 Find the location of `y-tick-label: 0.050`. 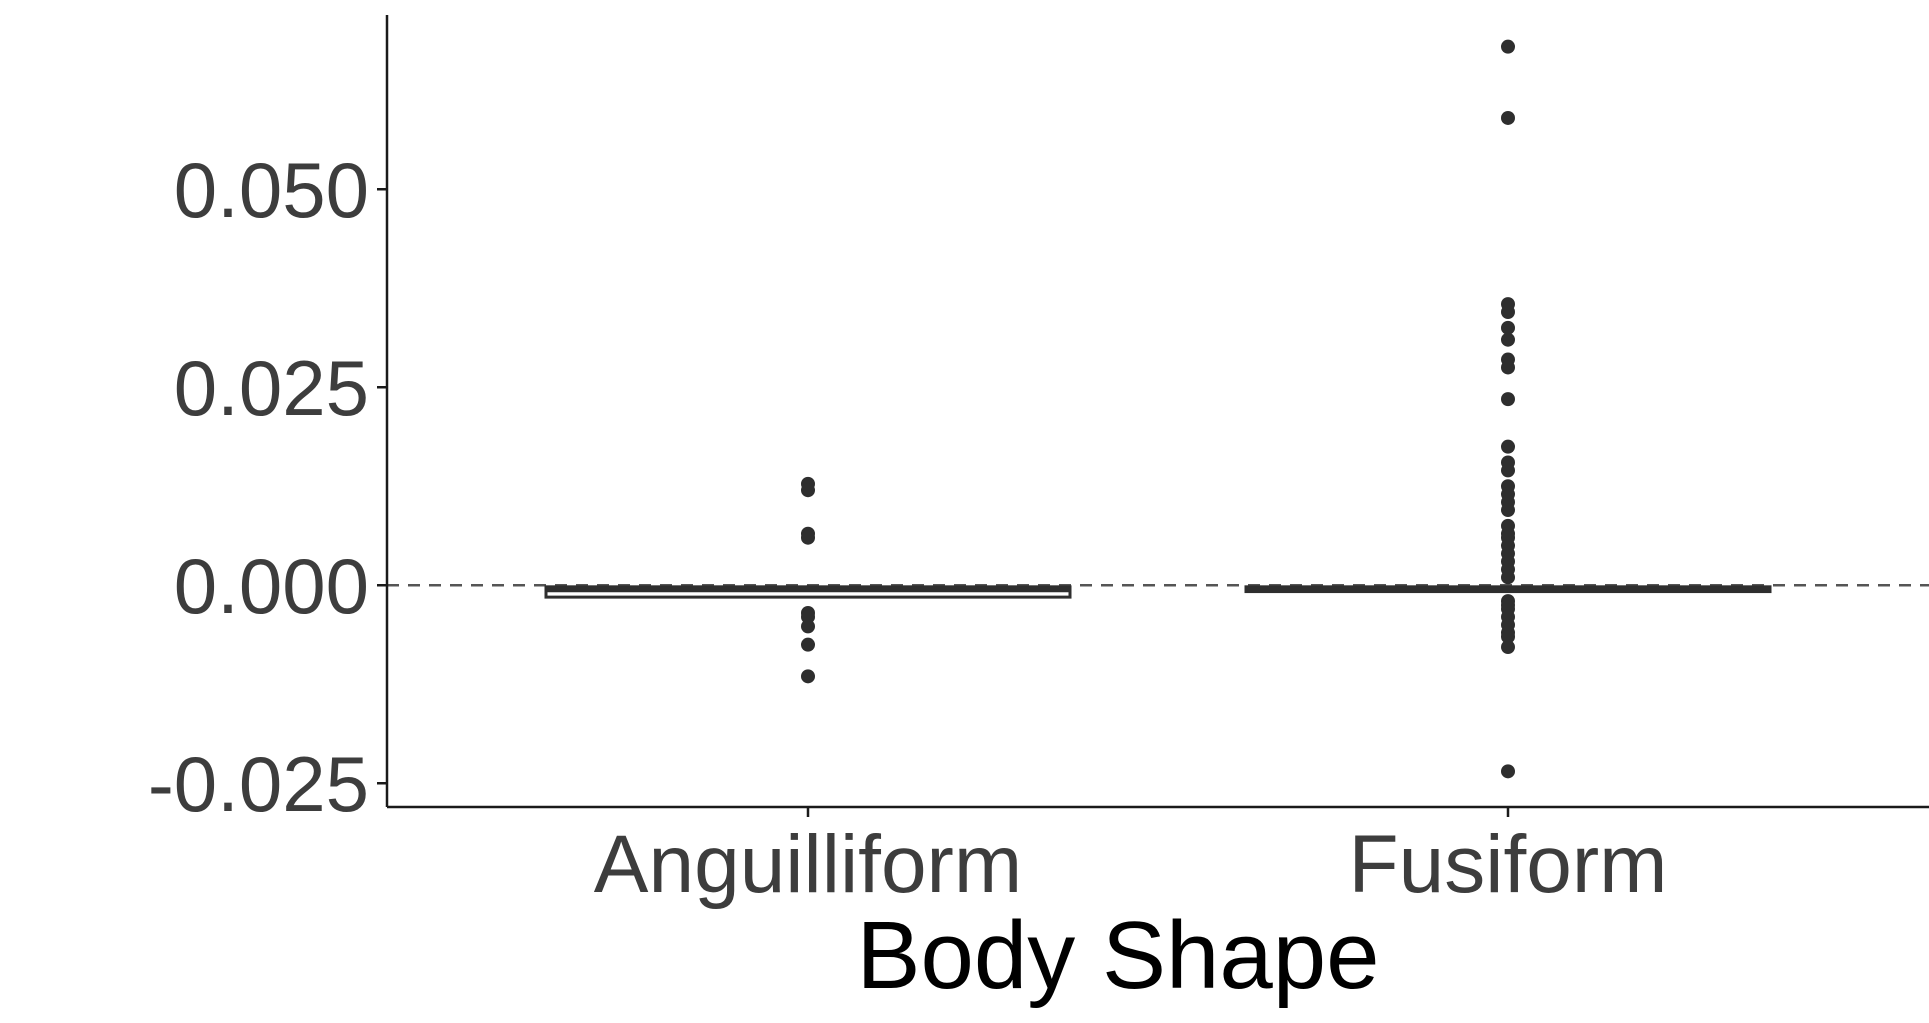

y-tick-label: 0.050 is located at coordinates (271, 190).